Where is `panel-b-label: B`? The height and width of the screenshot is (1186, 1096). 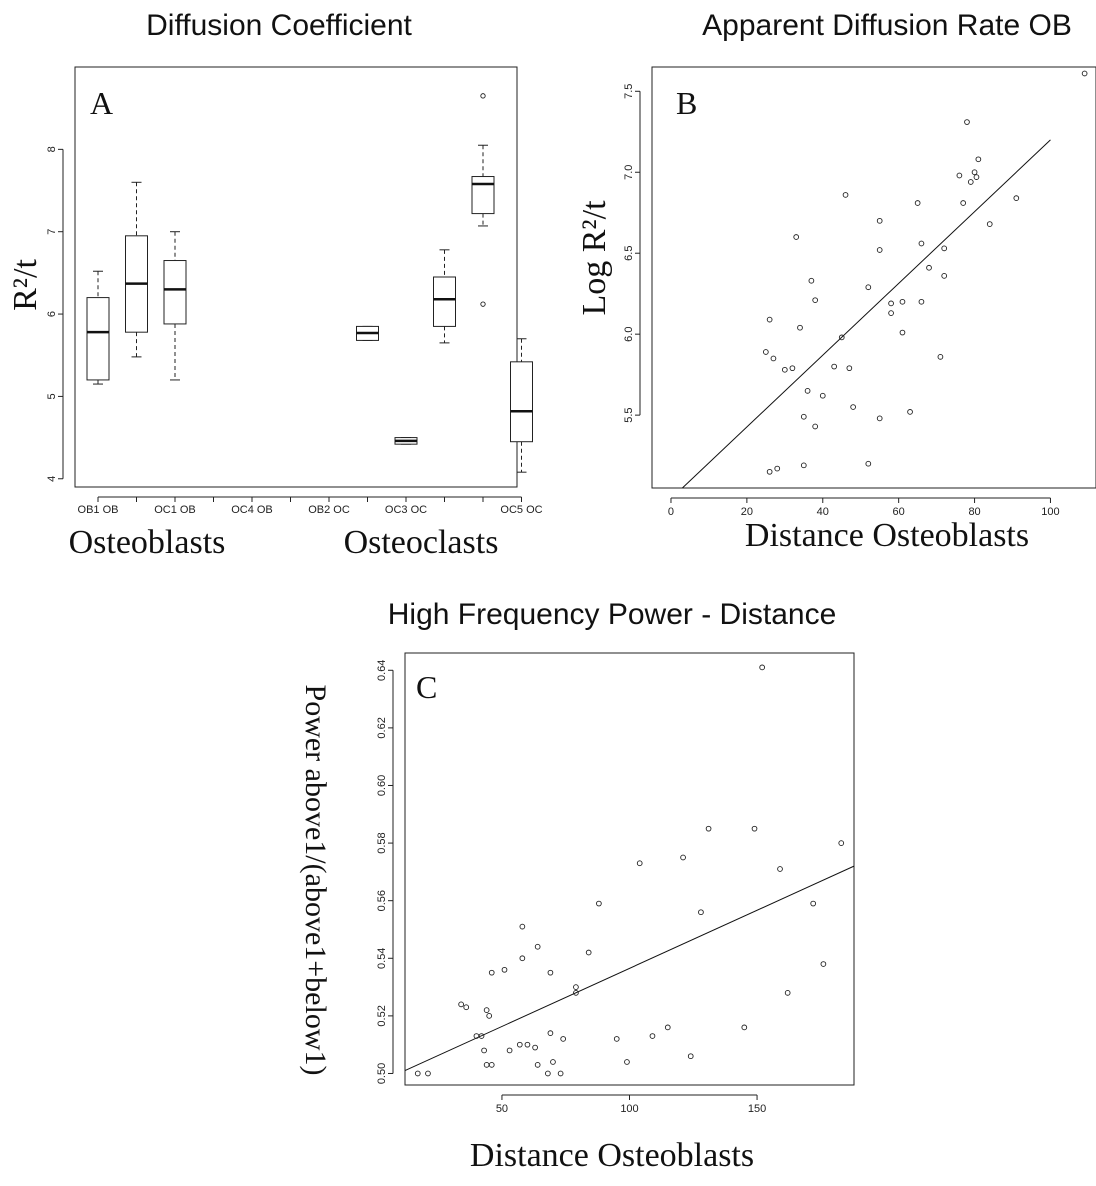
panel-b-label: B is located at coordinates (686, 103).